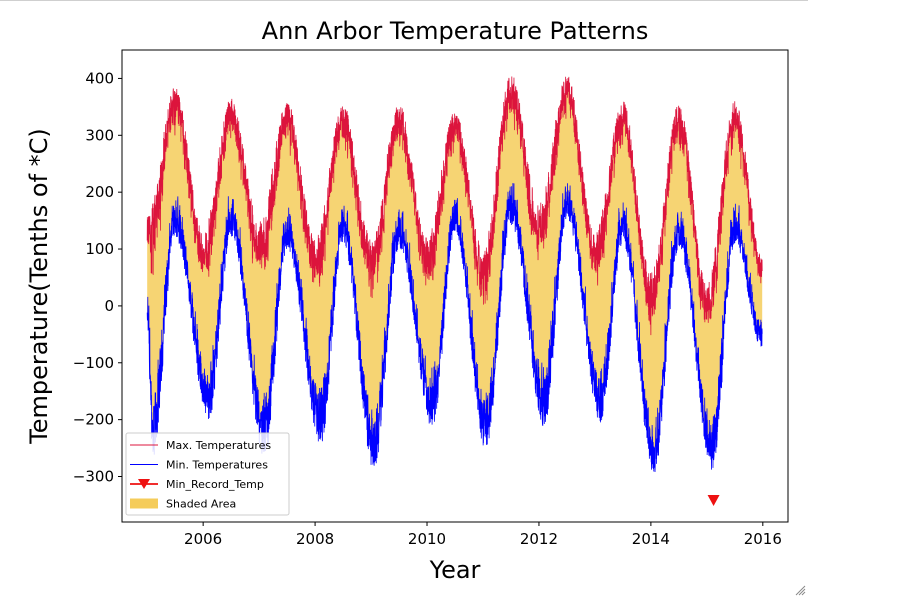 Image resolution: width=906 pixels, height=597 pixels. I want to click on legend-label: Max. Temperatures, so click(218, 445).